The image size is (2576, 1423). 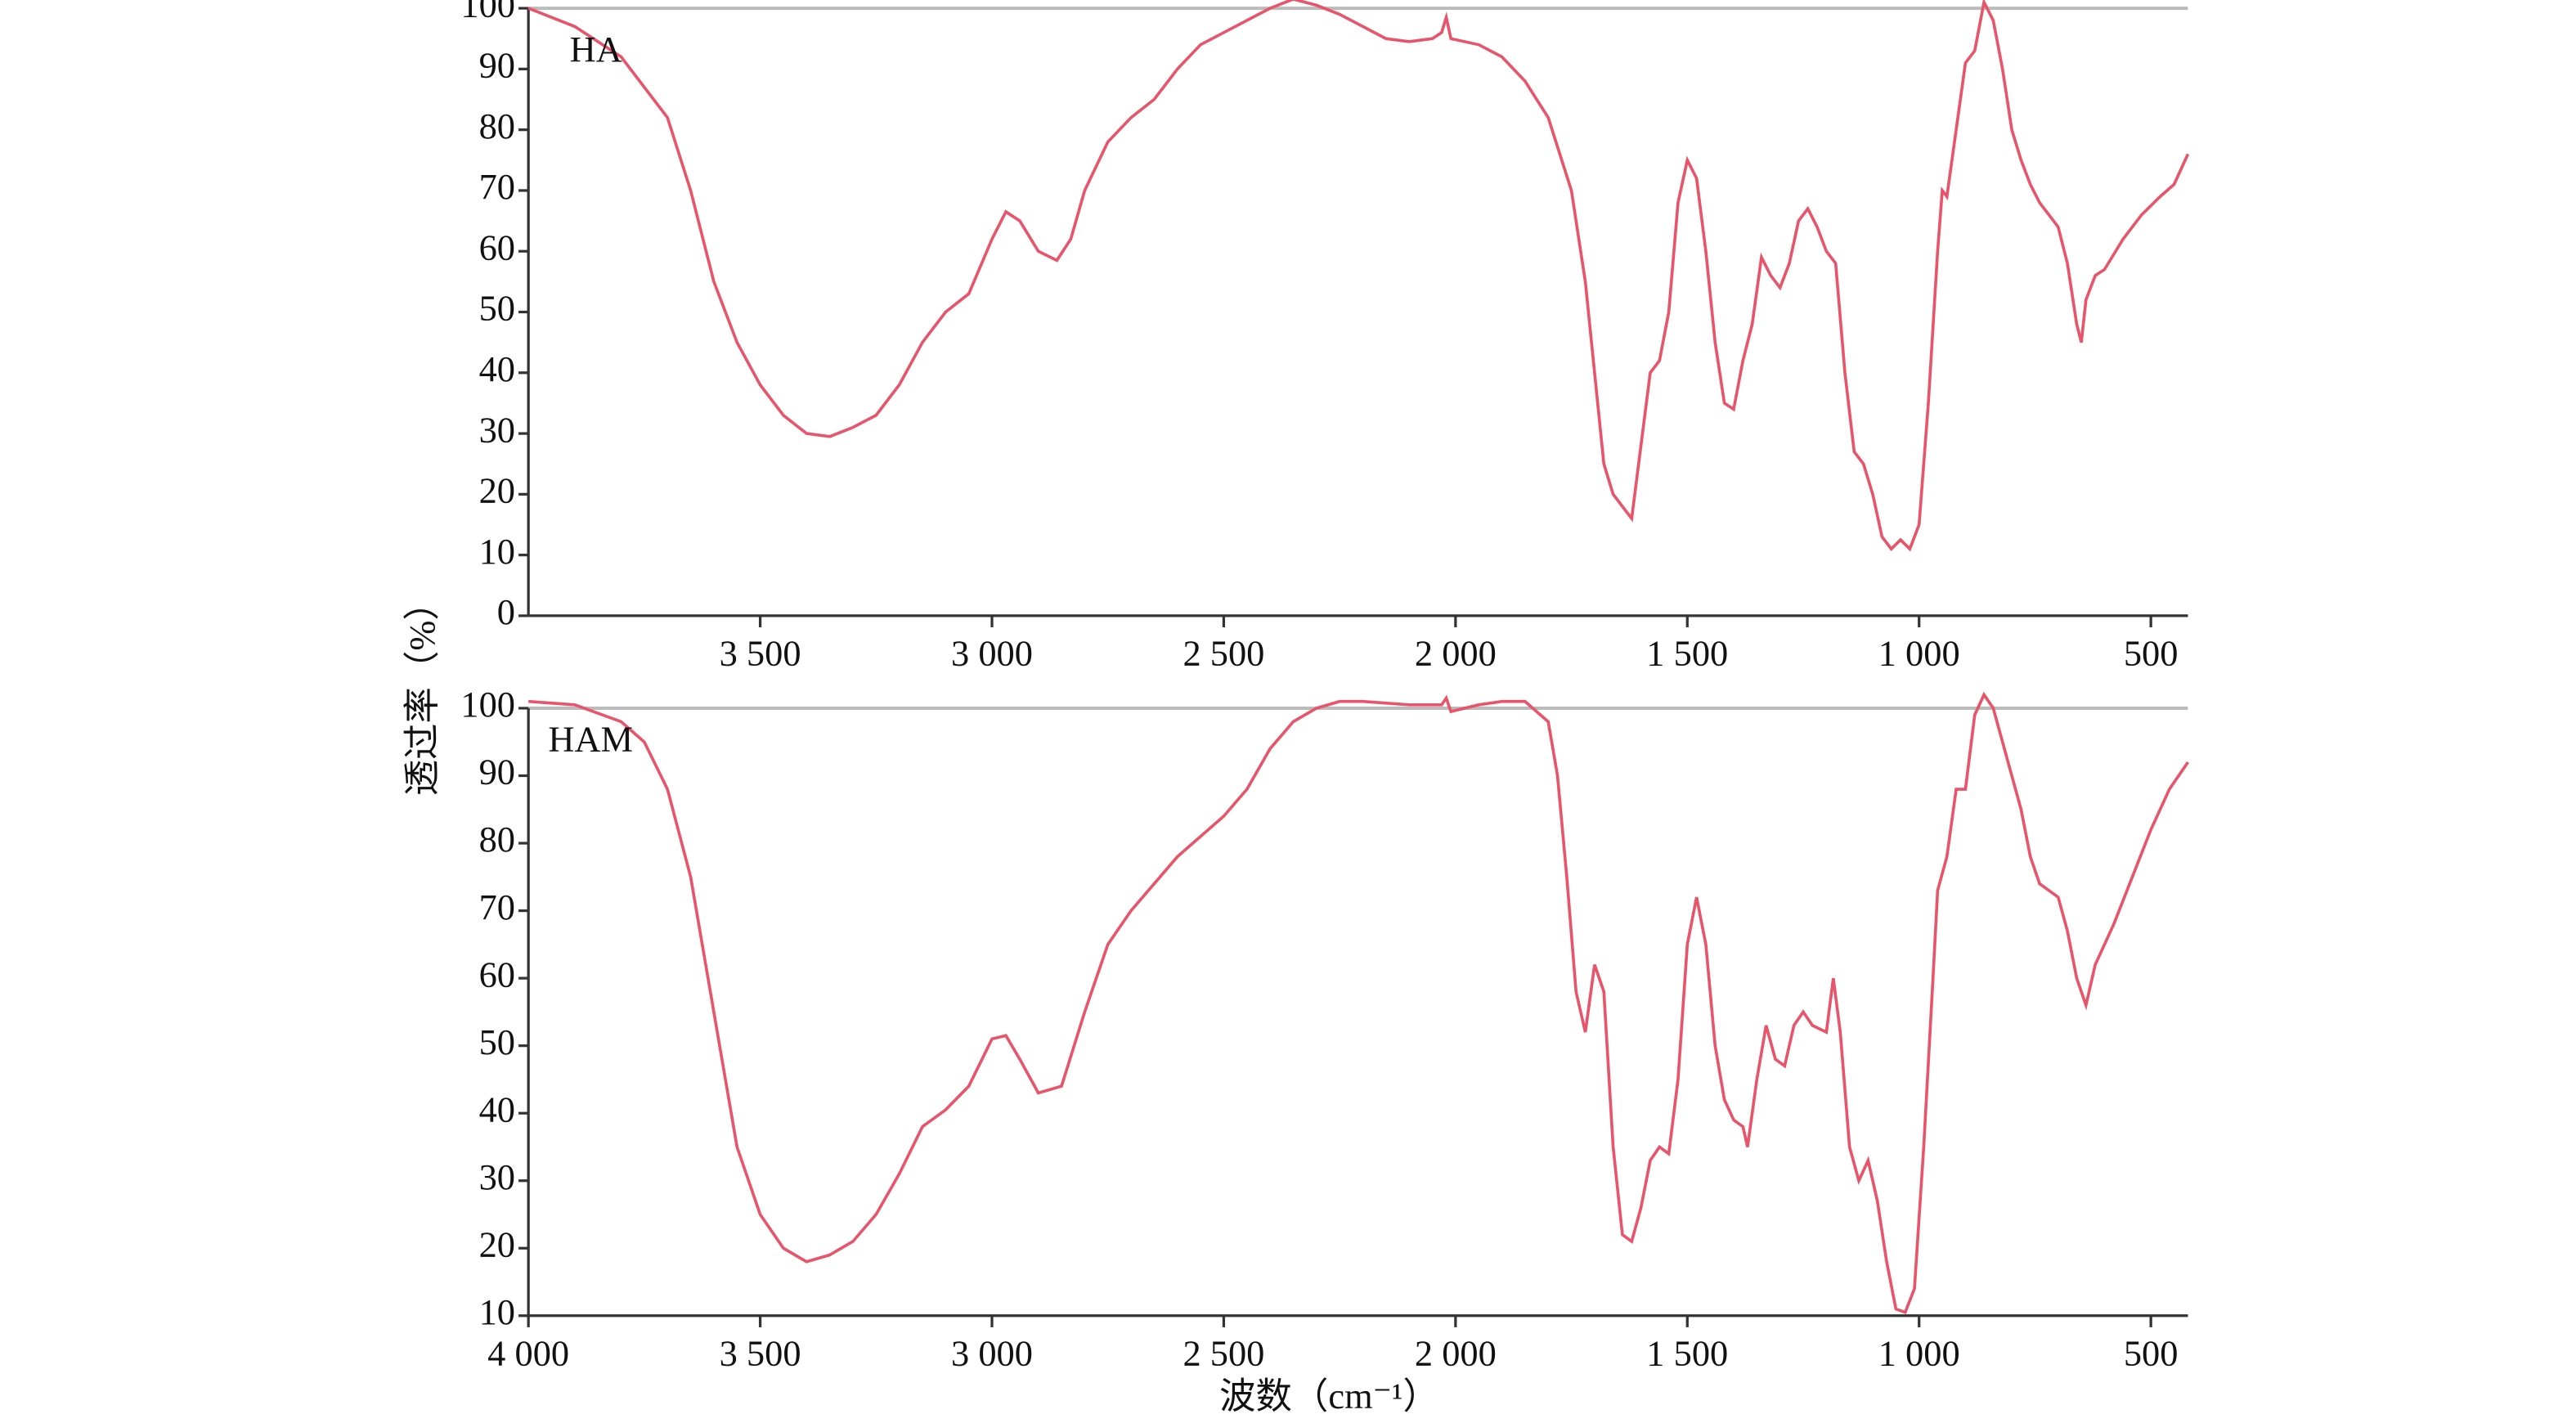 What do you see at coordinates (1329, 1396) in the screenshot?
I see `x-axis-label: 波数（cm⁻¹）` at bounding box center [1329, 1396].